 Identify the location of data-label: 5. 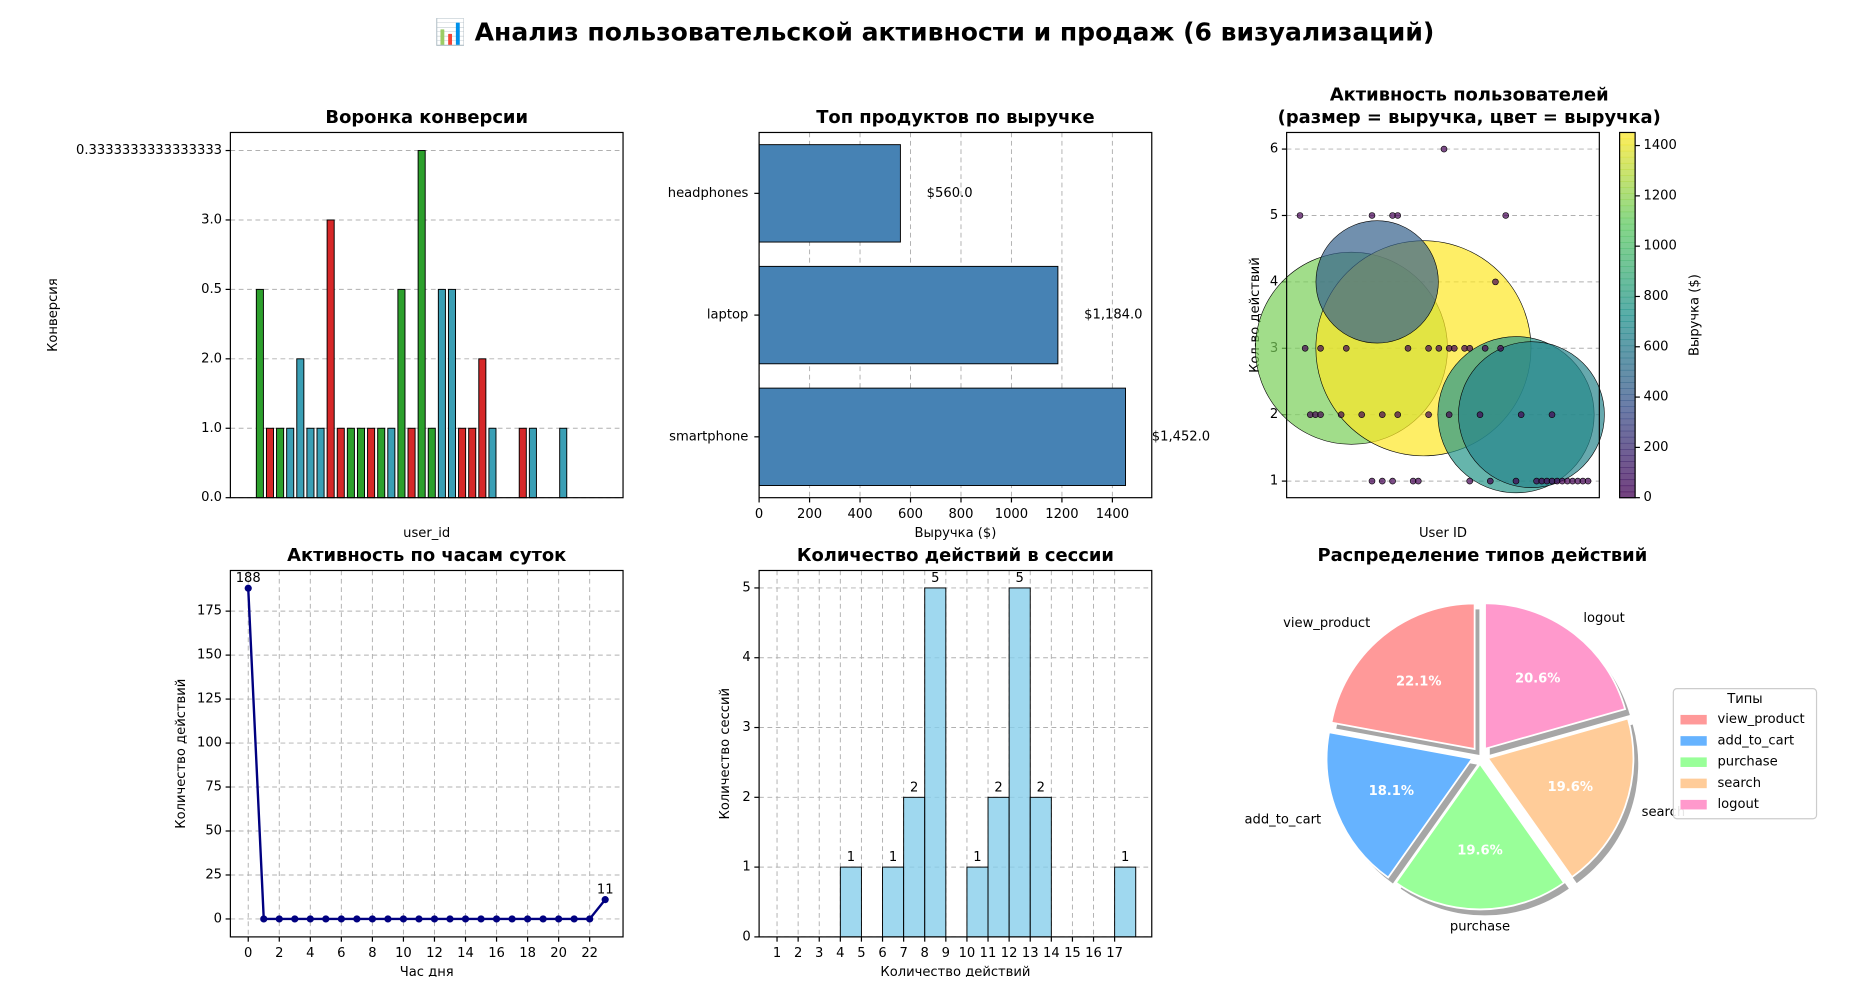
(1020, 578).